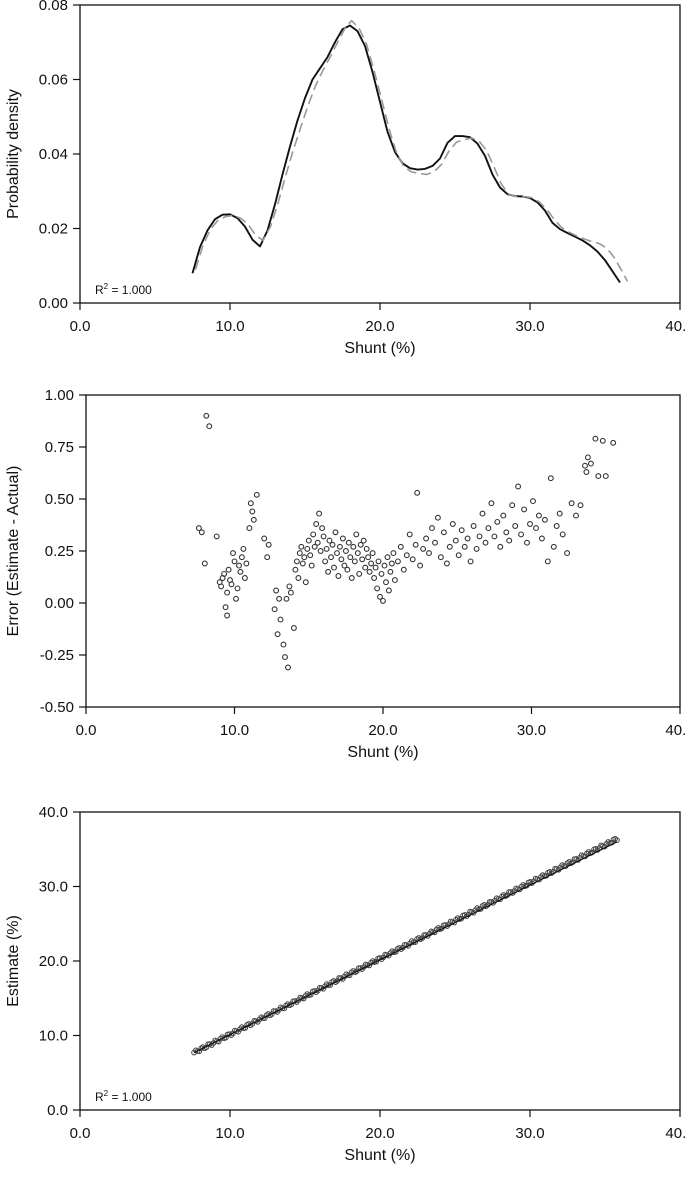  I want to click on x-tick-label: 0.0, so click(80, 326).